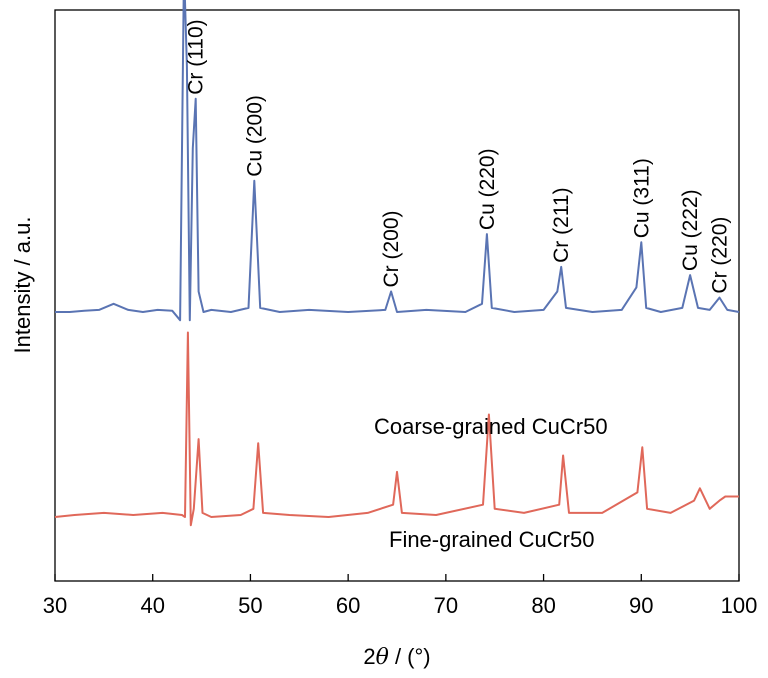 The image size is (768, 678). I want to click on x-tick-label: 30, so click(55, 605).